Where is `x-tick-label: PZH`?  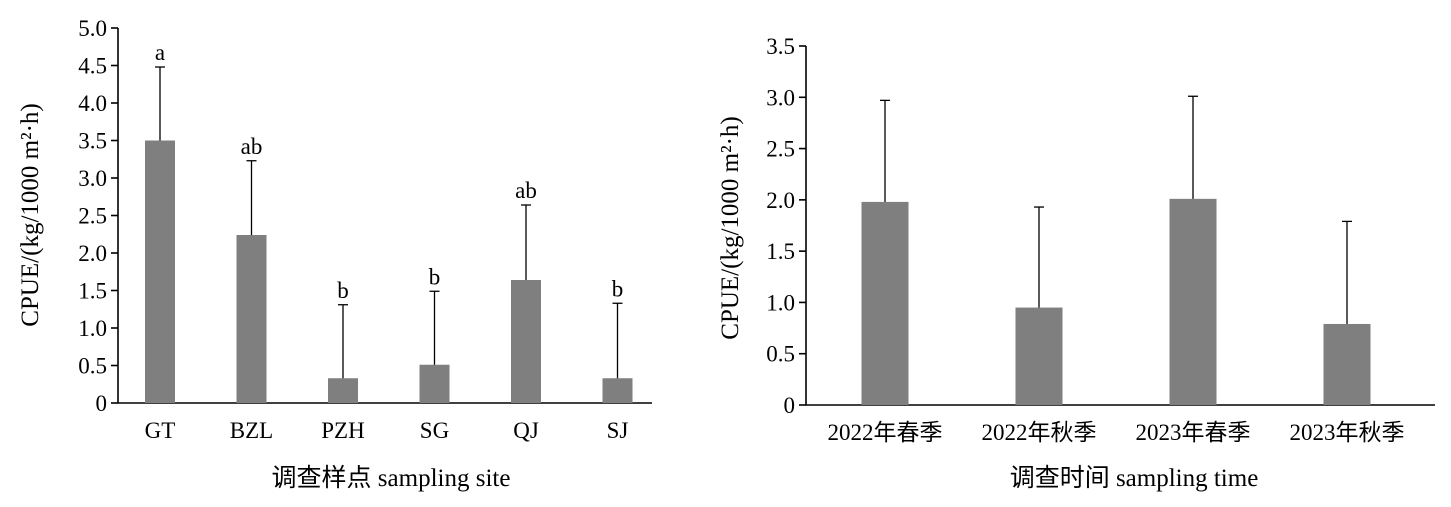 x-tick-label: PZH is located at coordinates (342, 430).